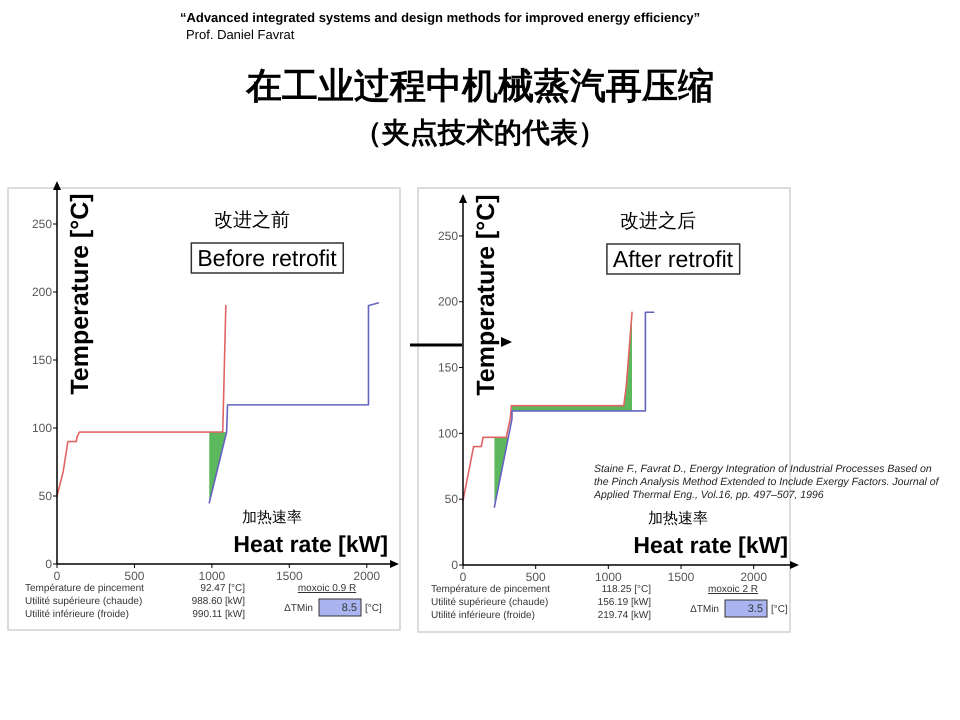 This screenshot has height=720, width=960. What do you see at coordinates (673, 259) in the screenshot?
I see `text: After retrofit` at bounding box center [673, 259].